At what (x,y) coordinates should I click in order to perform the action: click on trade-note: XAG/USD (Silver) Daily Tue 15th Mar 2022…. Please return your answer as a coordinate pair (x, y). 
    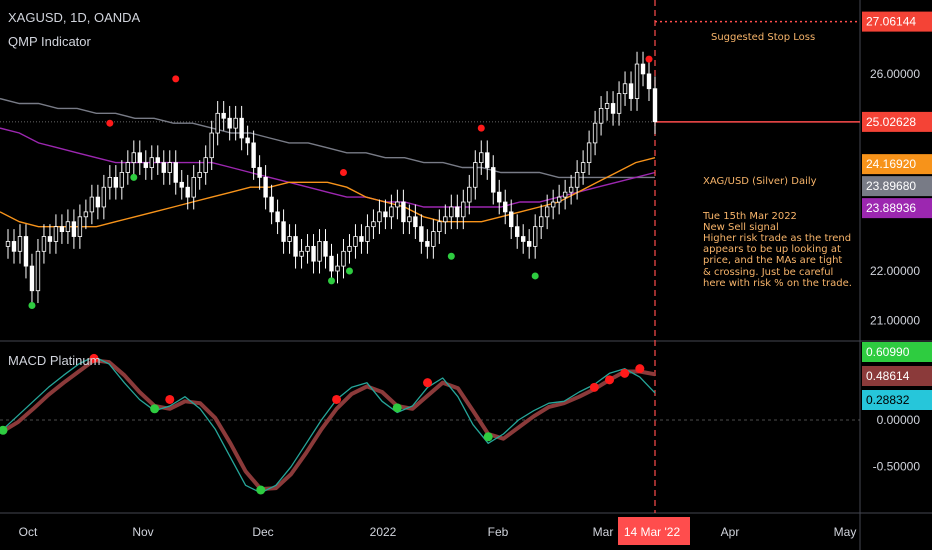
    Looking at the image, I should click on (778, 232).